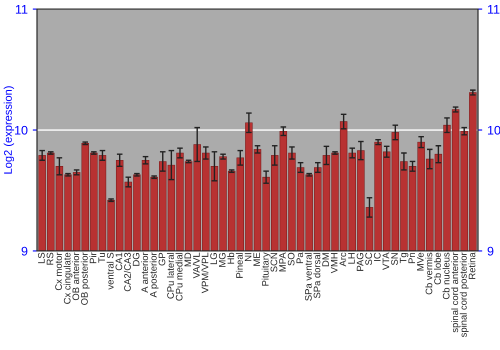 The width and height of the screenshot is (500, 350). What do you see at coordinates (119, 261) in the screenshot?
I see `x-tick-label: CA1` at bounding box center [119, 261].